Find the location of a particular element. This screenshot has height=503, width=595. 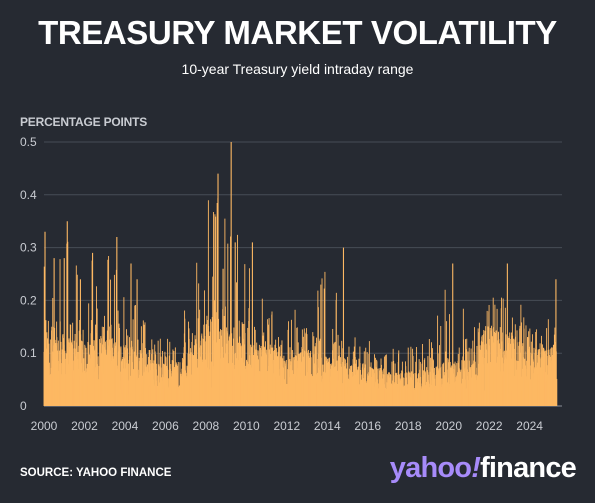

x-tick-label: 2022 is located at coordinates (489, 426).